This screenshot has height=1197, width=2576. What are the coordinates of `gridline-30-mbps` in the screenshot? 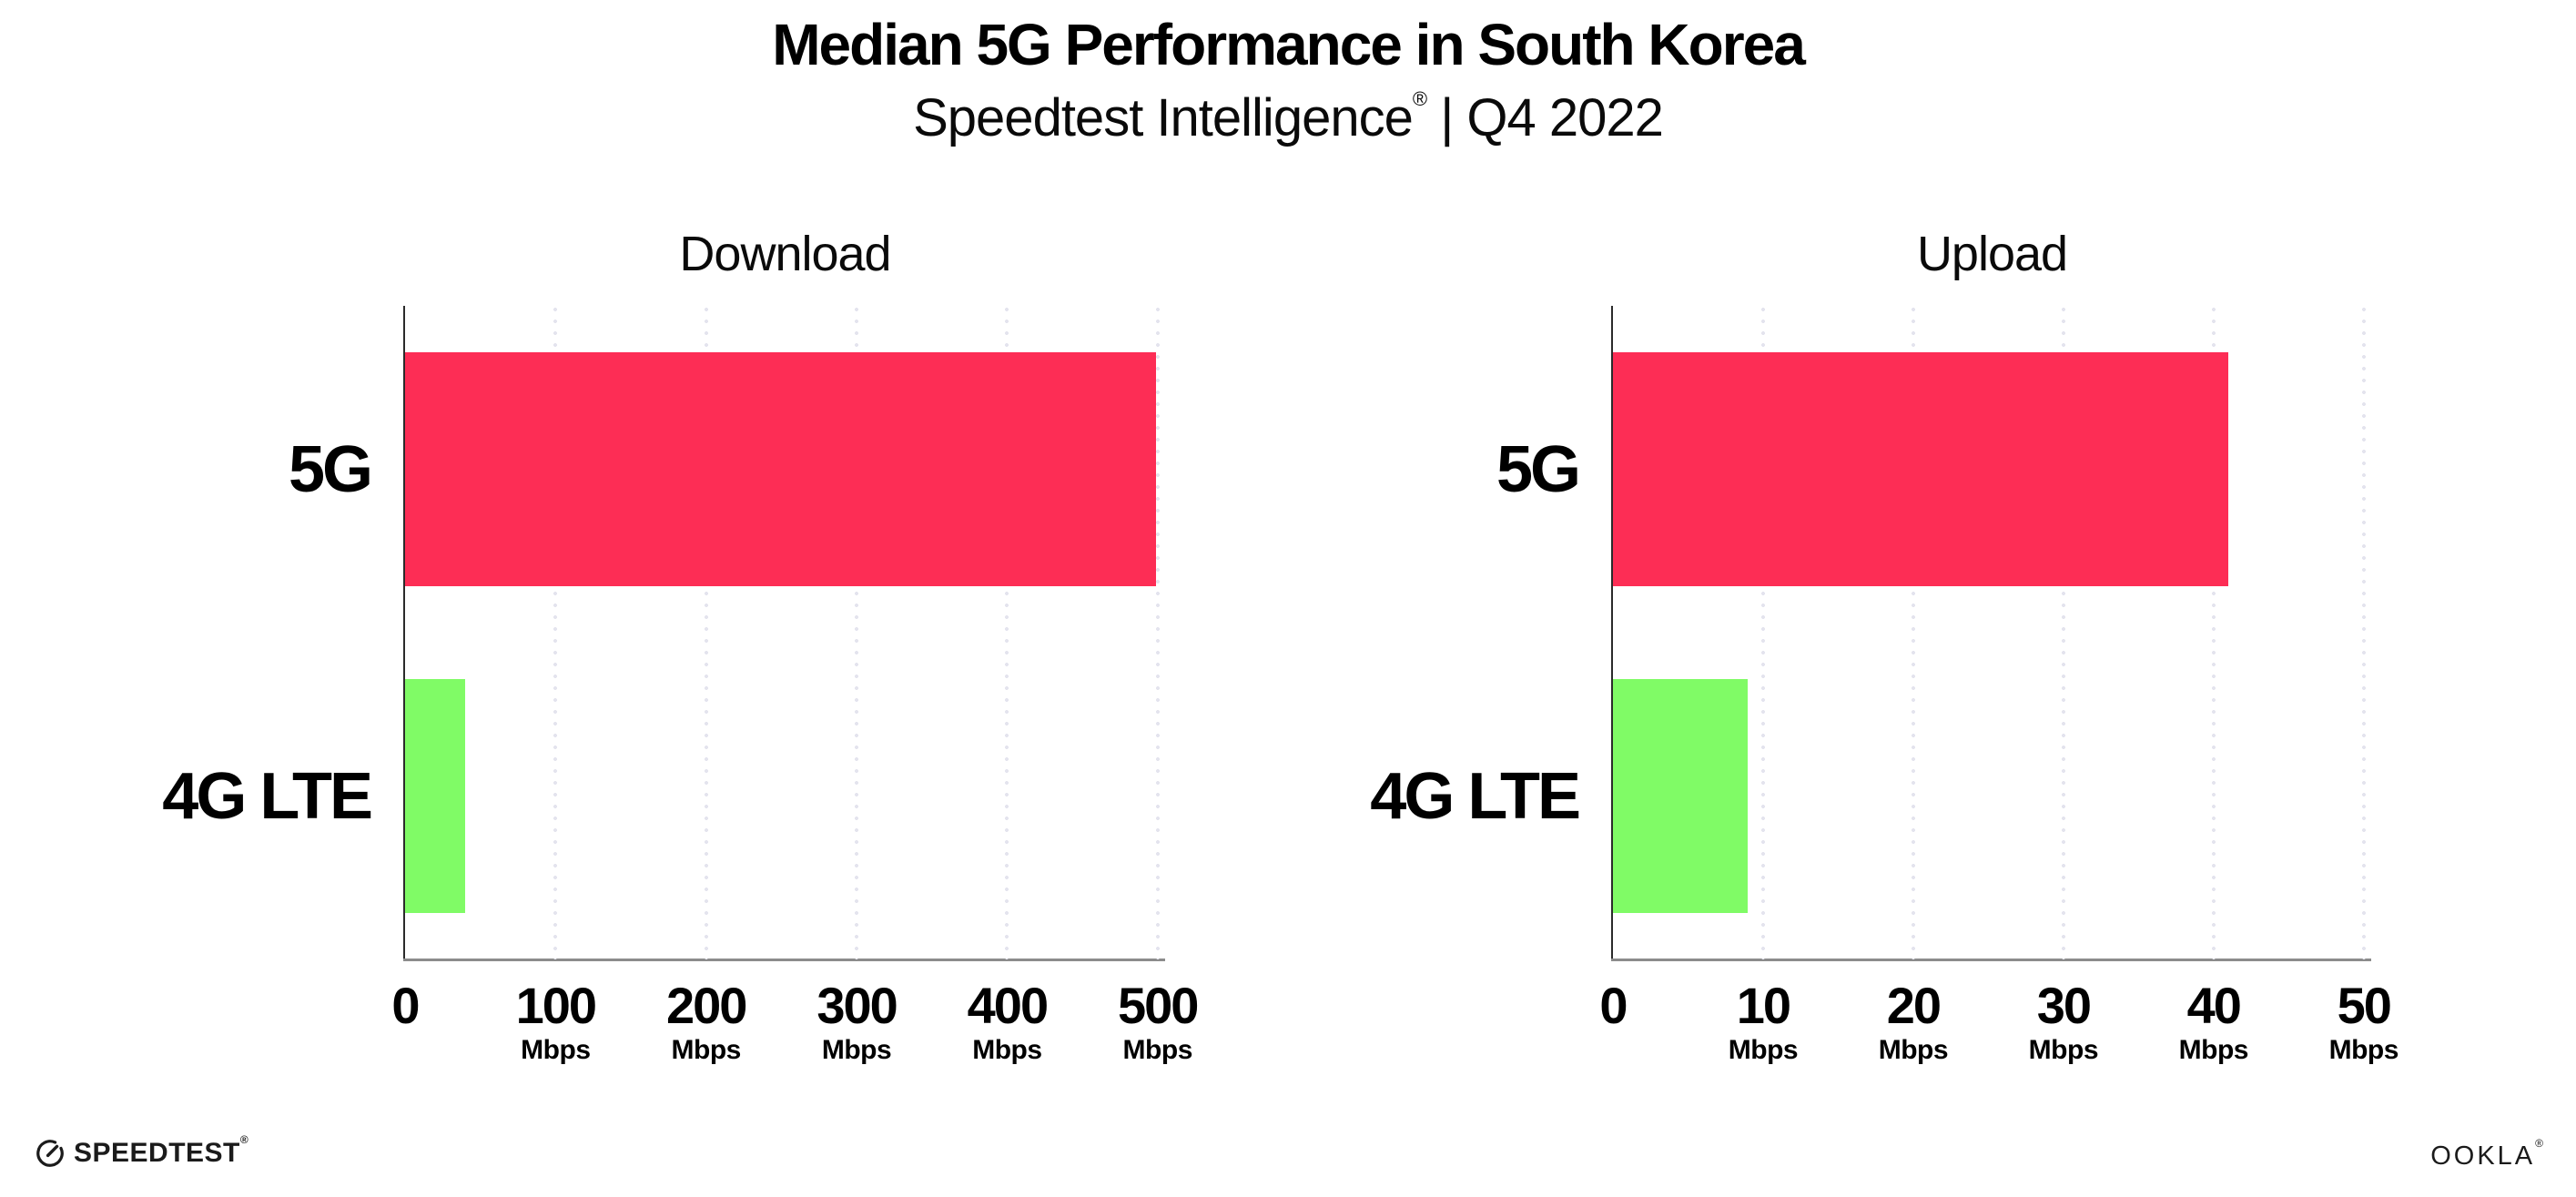 It's located at (2063, 633).